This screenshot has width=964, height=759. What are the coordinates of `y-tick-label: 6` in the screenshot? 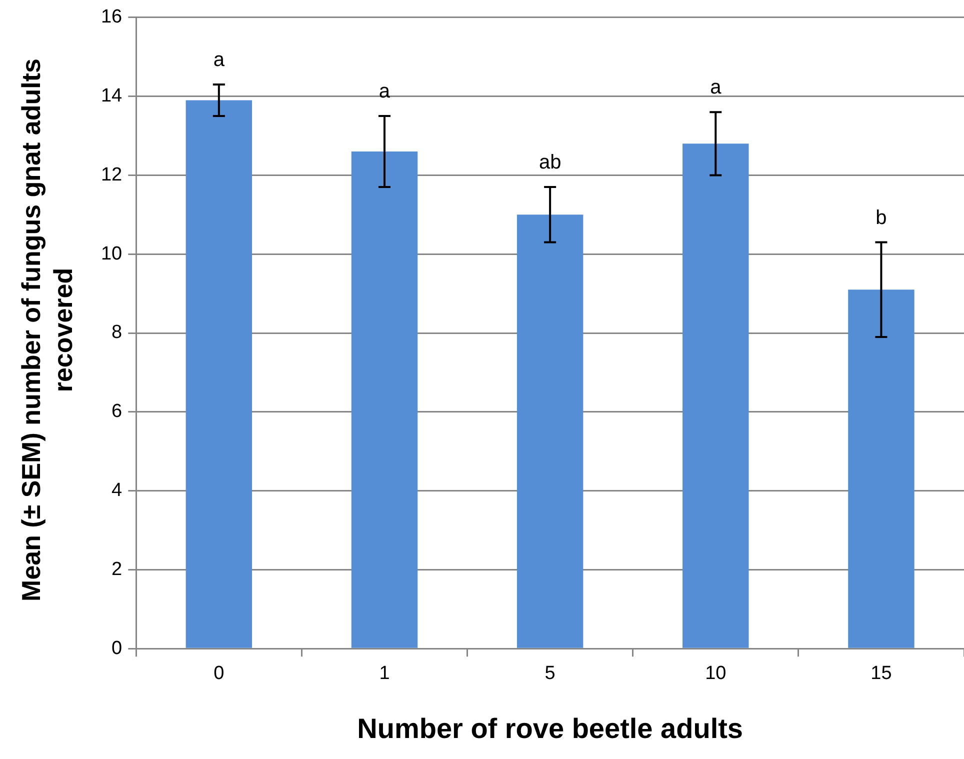 It's located at (117, 411).